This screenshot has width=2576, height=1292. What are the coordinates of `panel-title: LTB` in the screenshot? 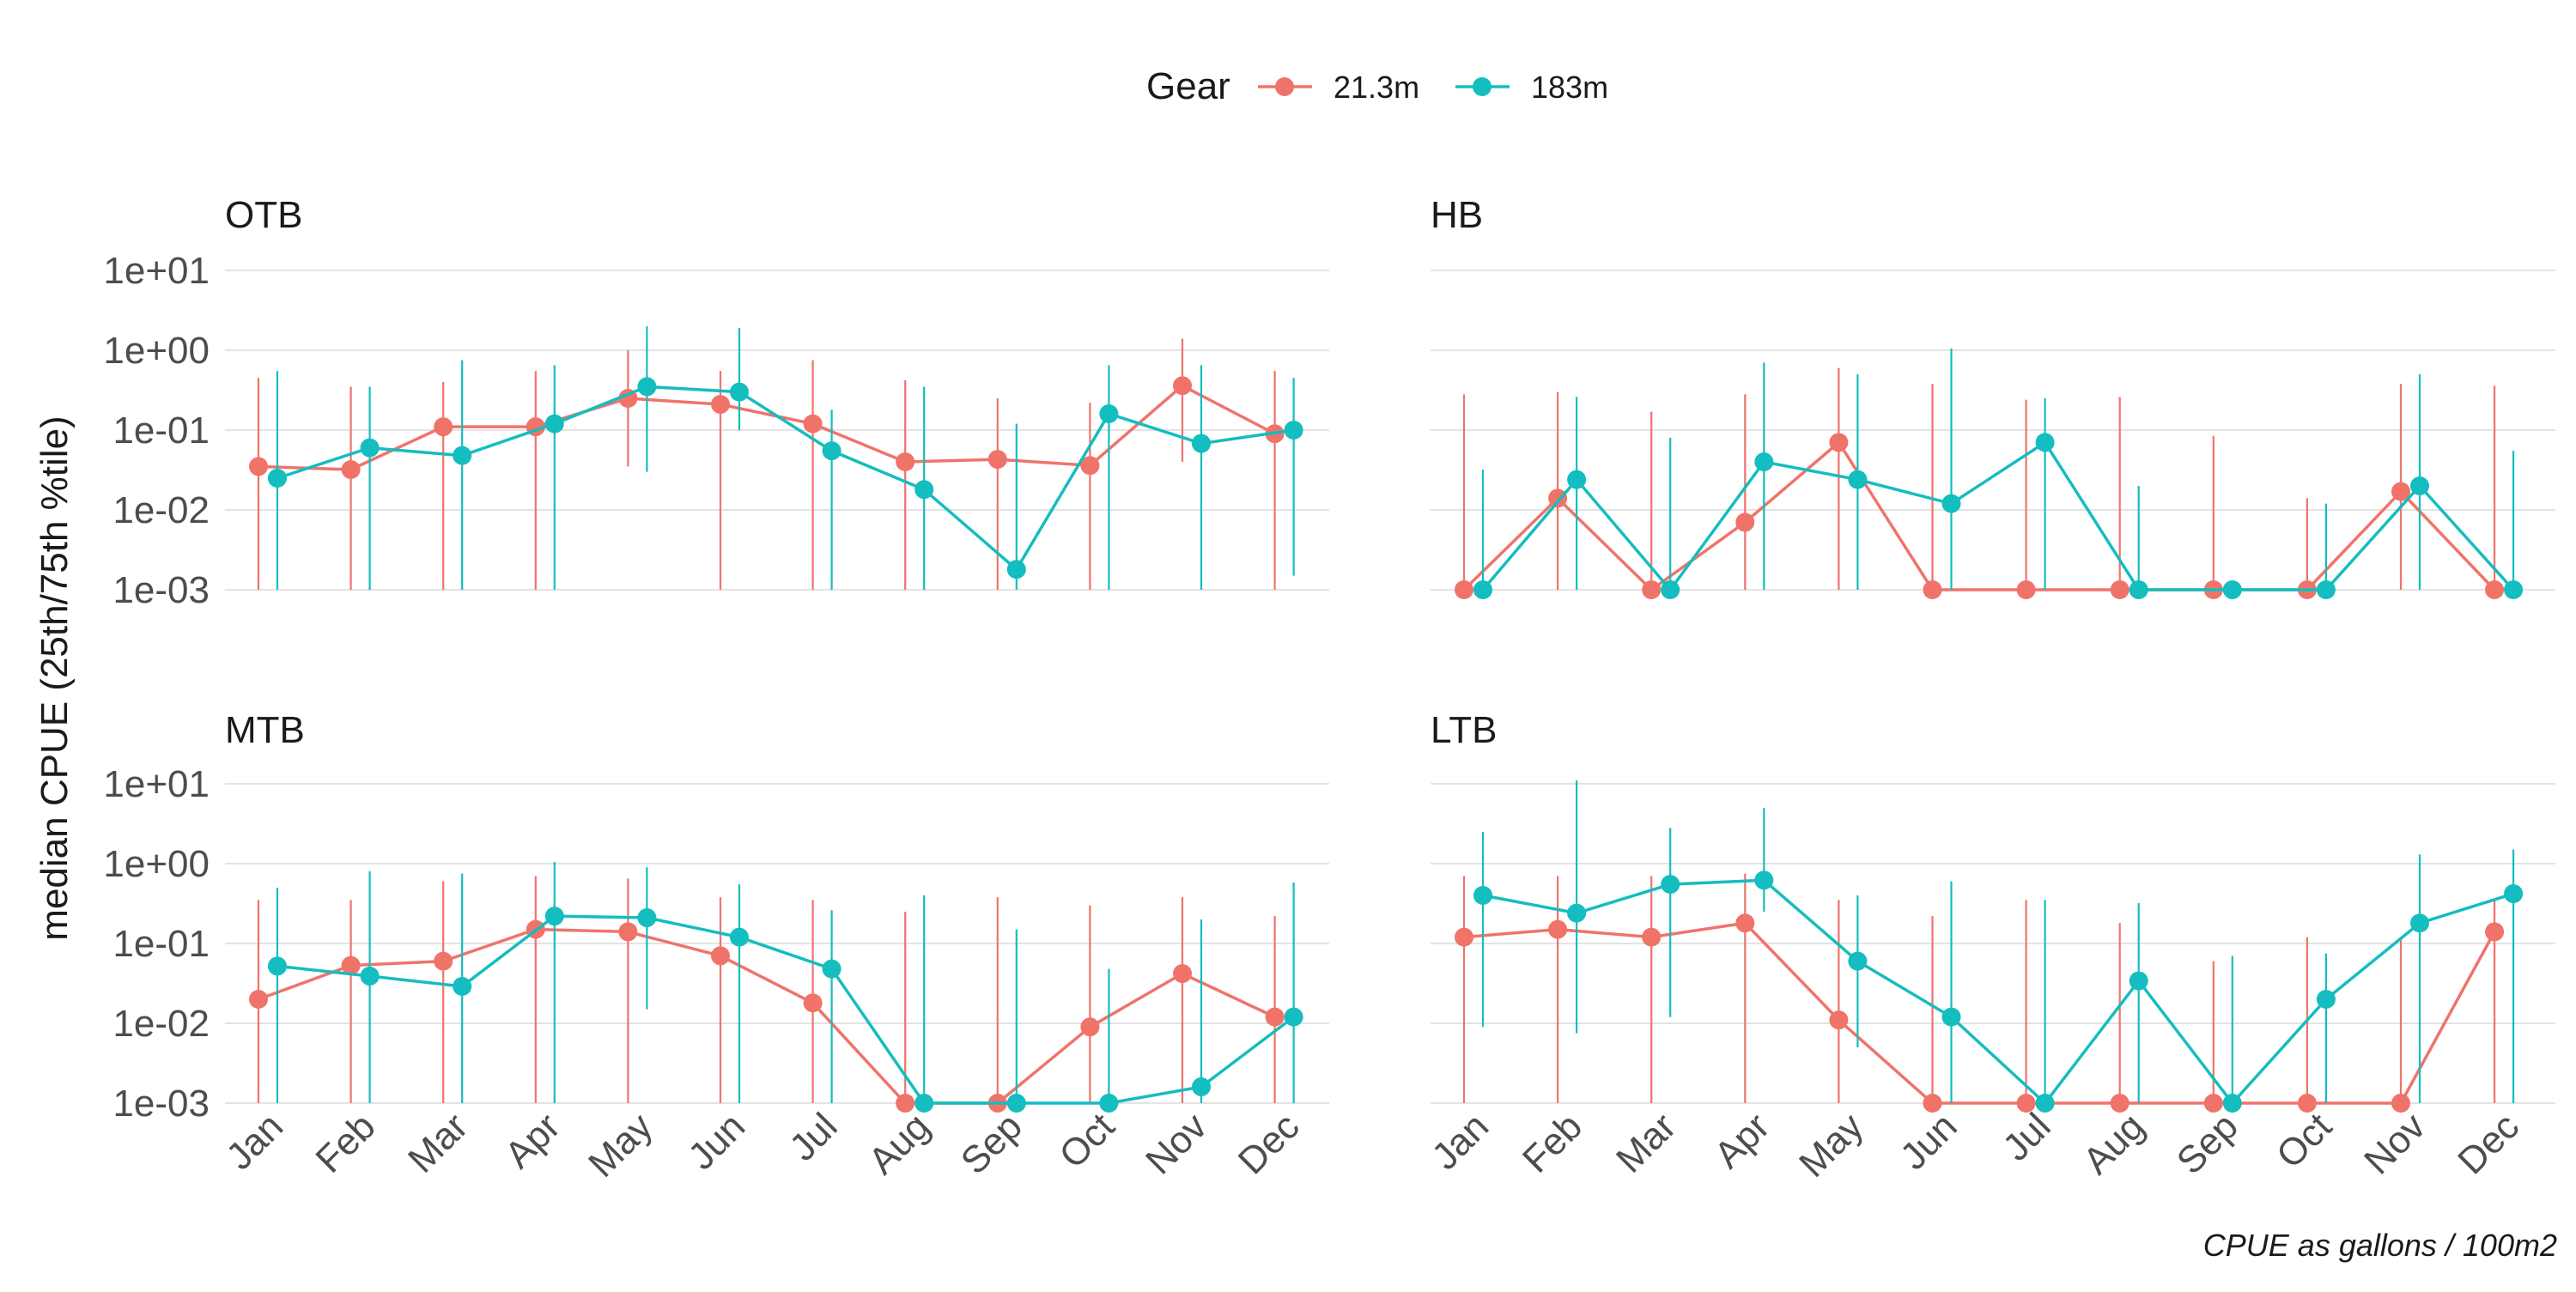 It's located at (1464, 730).